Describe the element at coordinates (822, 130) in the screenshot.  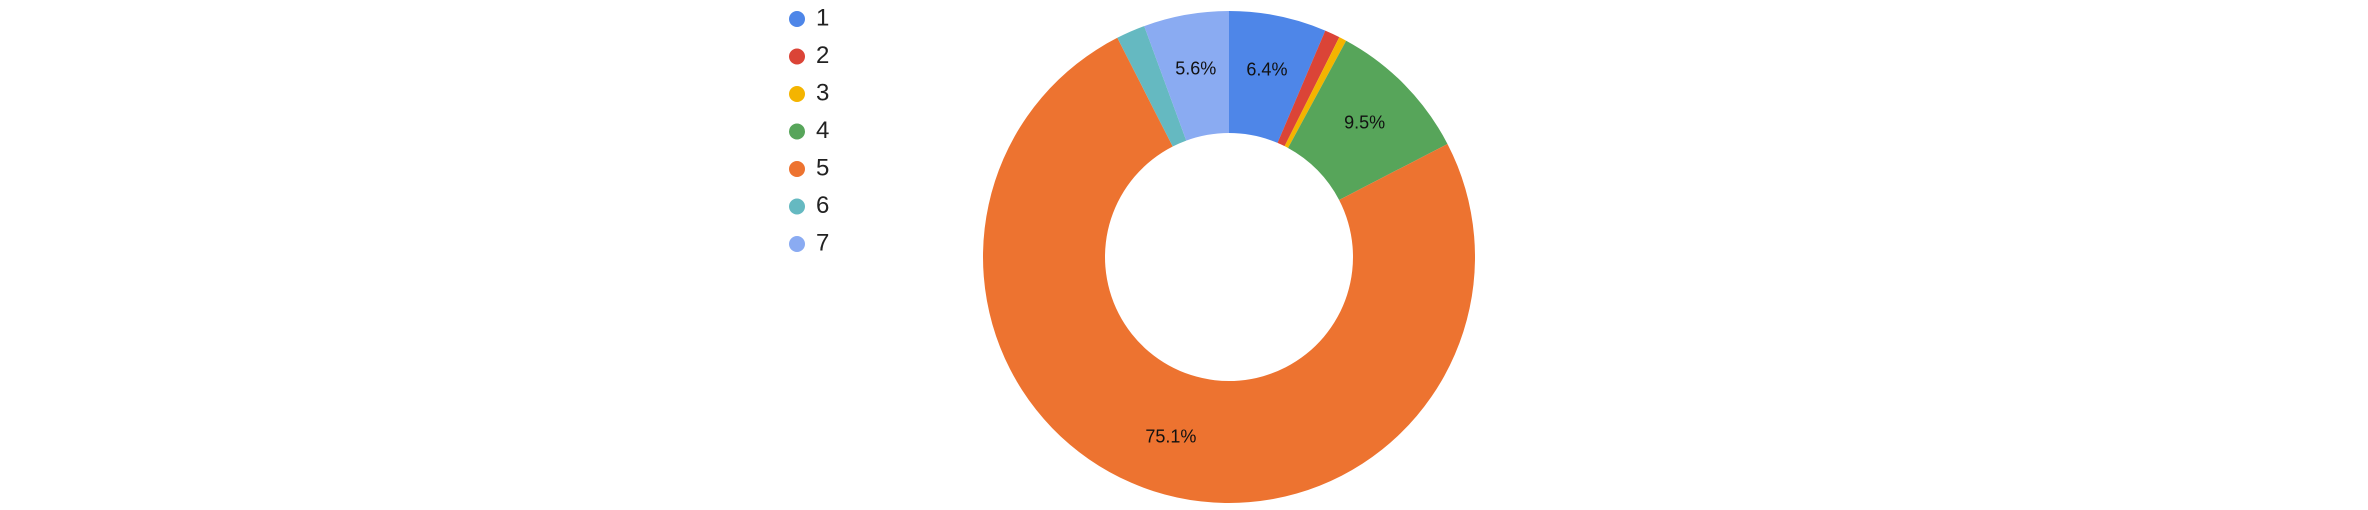
I see `legend-label: 4` at that location.